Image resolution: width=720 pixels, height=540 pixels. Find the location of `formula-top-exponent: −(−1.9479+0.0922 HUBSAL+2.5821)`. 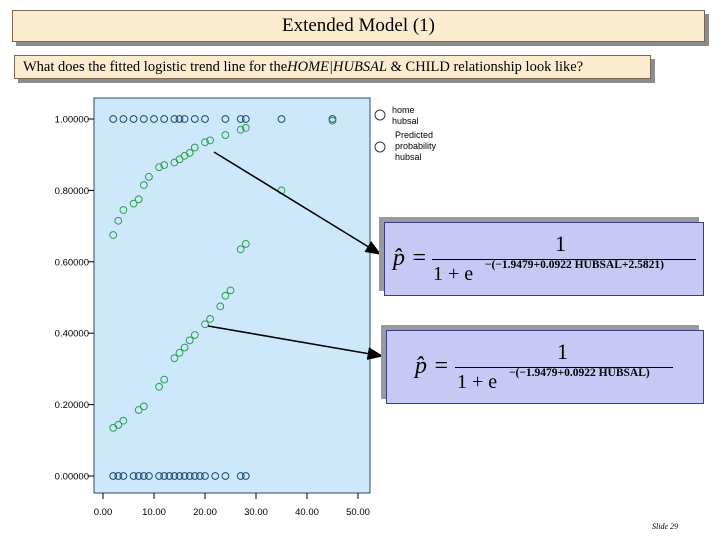

formula-top-exponent: −(−1.9479+0.0922 HUBSAL+2.5821) is located at coordinates (574, 265).